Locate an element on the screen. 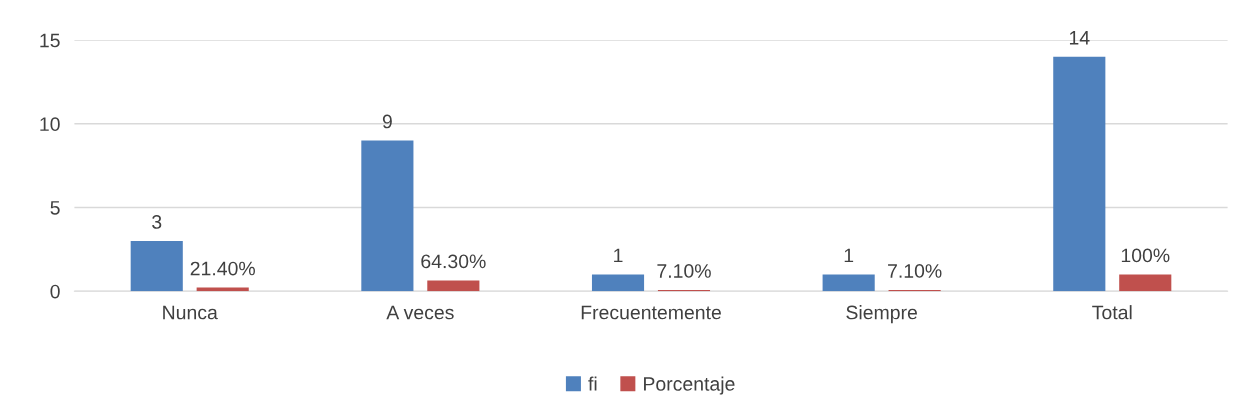 The height and width of the screenshot is (405, 1240). legend-label: Porcentaje is located at coordinates (689, 385).